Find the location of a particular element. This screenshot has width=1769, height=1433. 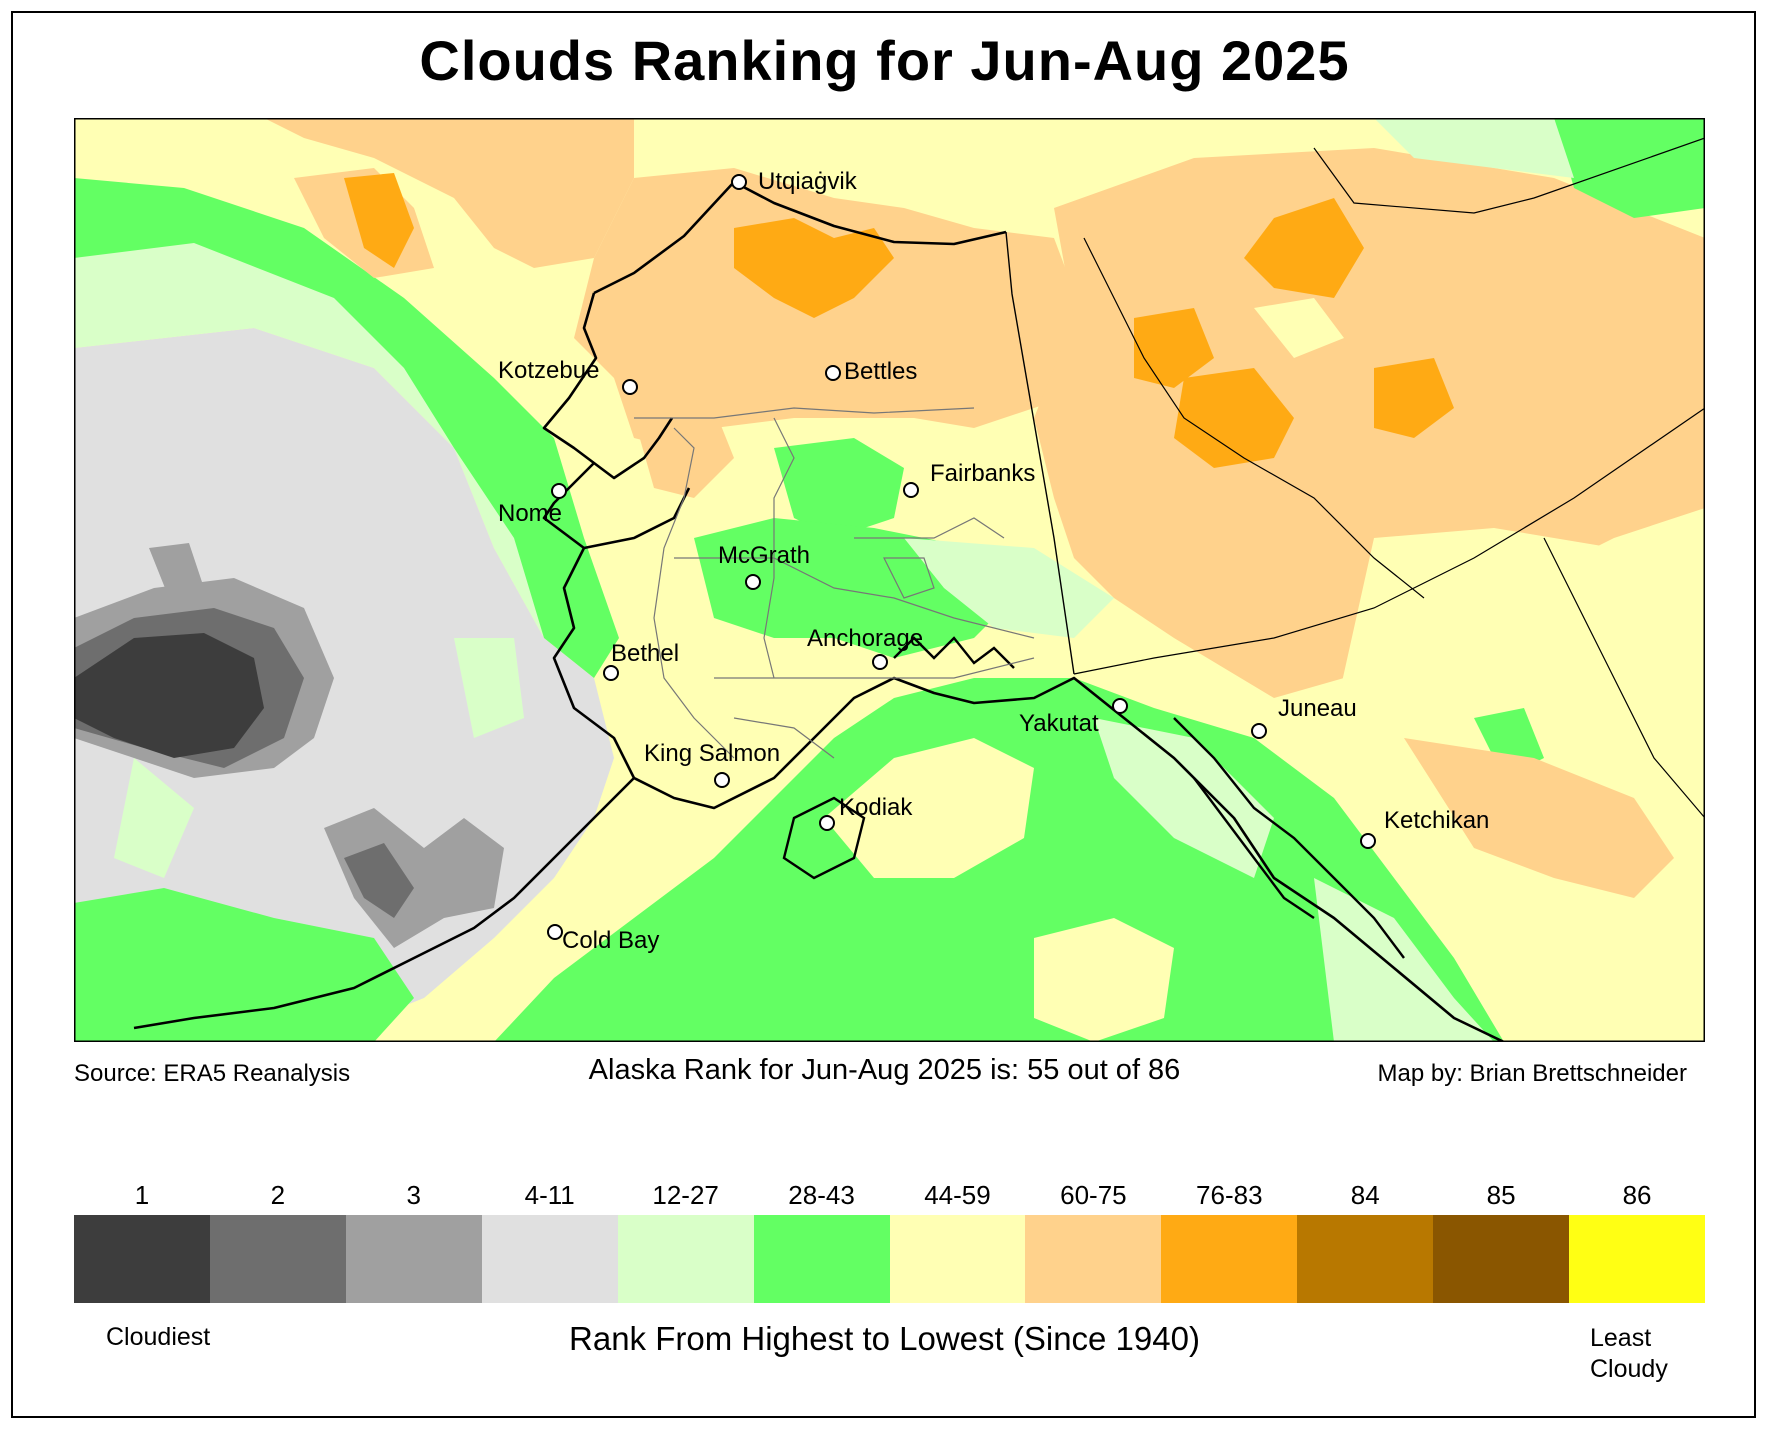

city-marker-king-salmon is located at coordinates (722, 780).